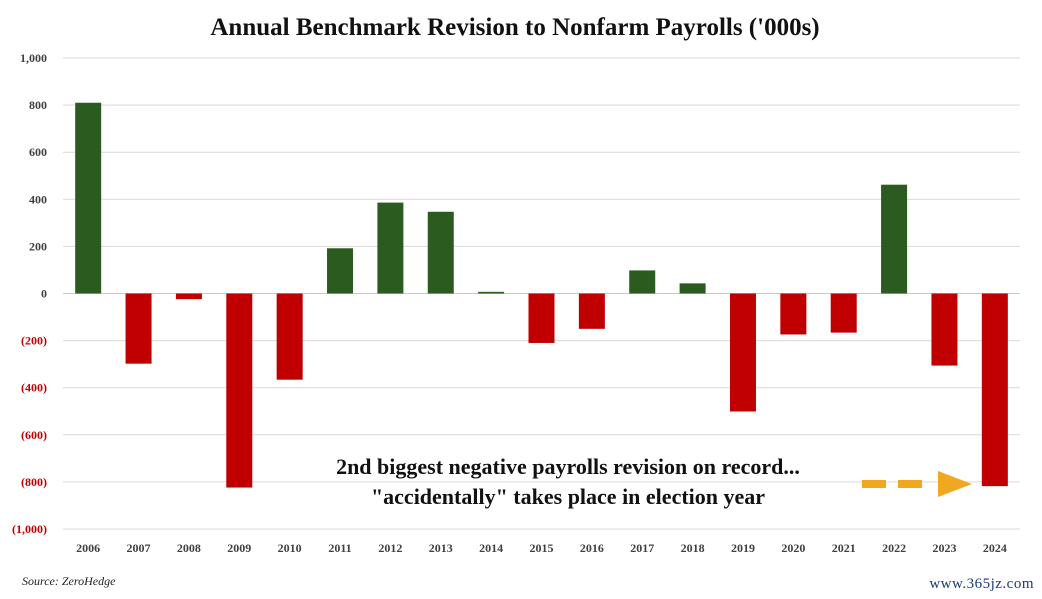  I want to click on x-tick-label: 2021, so click(844, 548).